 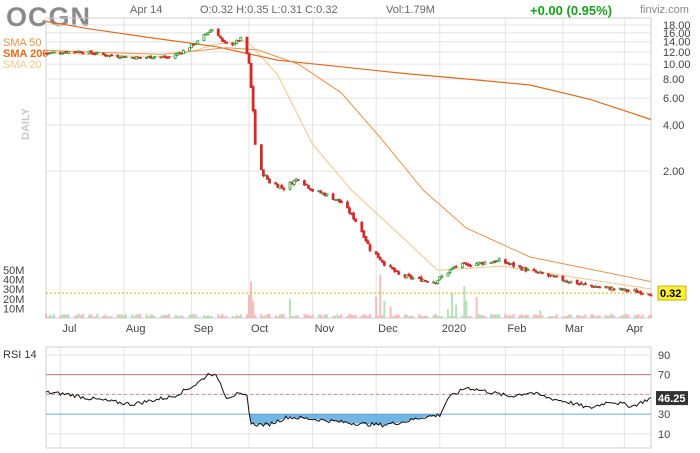 What do you see at coordinates (136, 329) in the screenshot?
I see `x-tick-label: Aug` at bounding box center [136, 329].